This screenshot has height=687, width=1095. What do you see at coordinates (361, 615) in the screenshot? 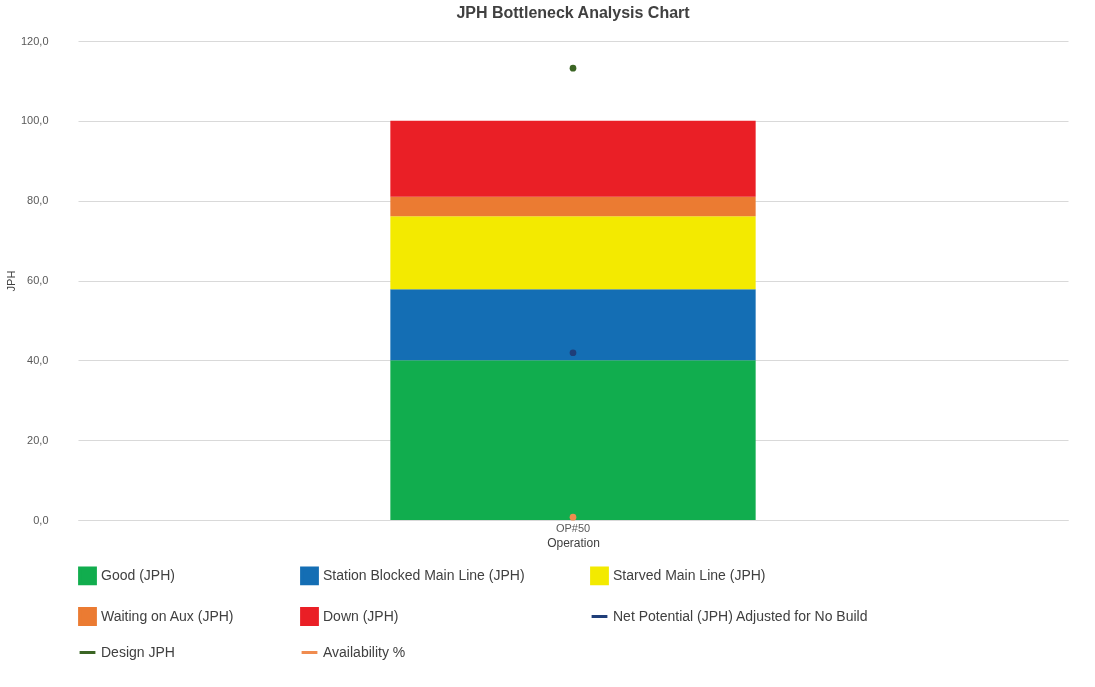
I see `legend-label: Down (JPH)` at bounding box center [361, 615].